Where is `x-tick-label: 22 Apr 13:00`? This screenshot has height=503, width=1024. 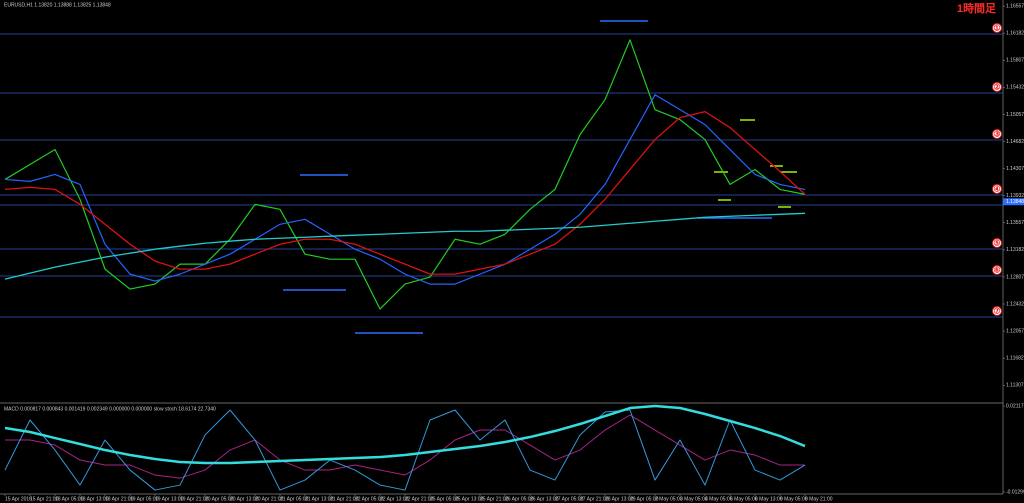 x-tick-label: 22 Apr 13:00 is located at coordinates (394, 499).